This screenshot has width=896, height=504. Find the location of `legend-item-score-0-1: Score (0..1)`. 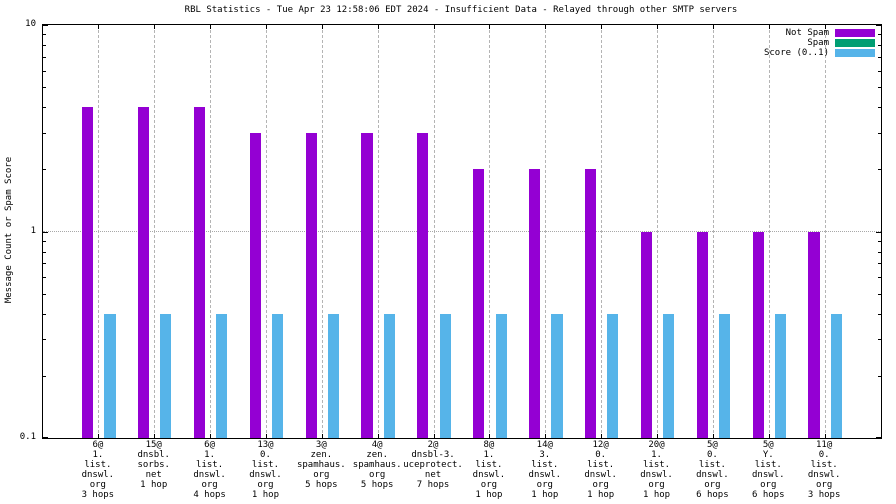

legend-item-score-0-1: Score (0..1) is located at coordinates (819, 53).